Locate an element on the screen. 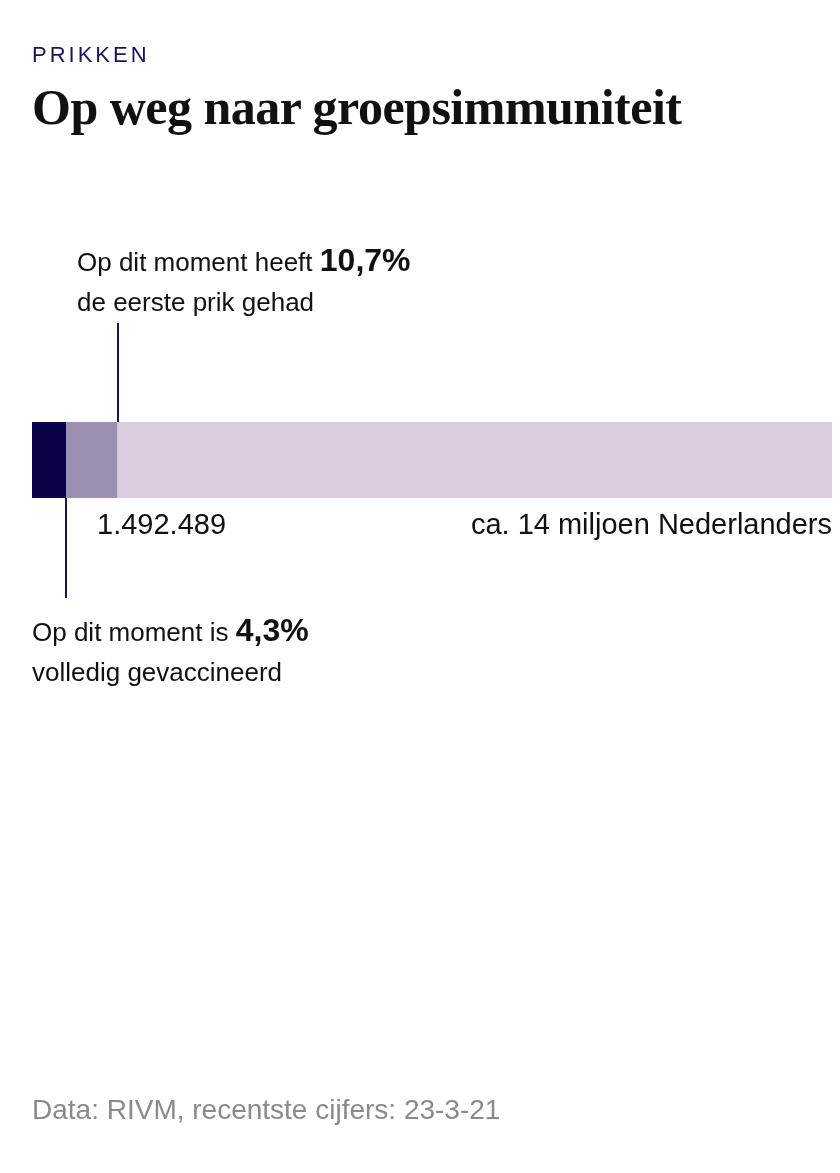 This screenshot has width=840, height=1173. text: Data: RIVM, recentste cijfers: 23-3-21 is located at coordinates (266, 1110).